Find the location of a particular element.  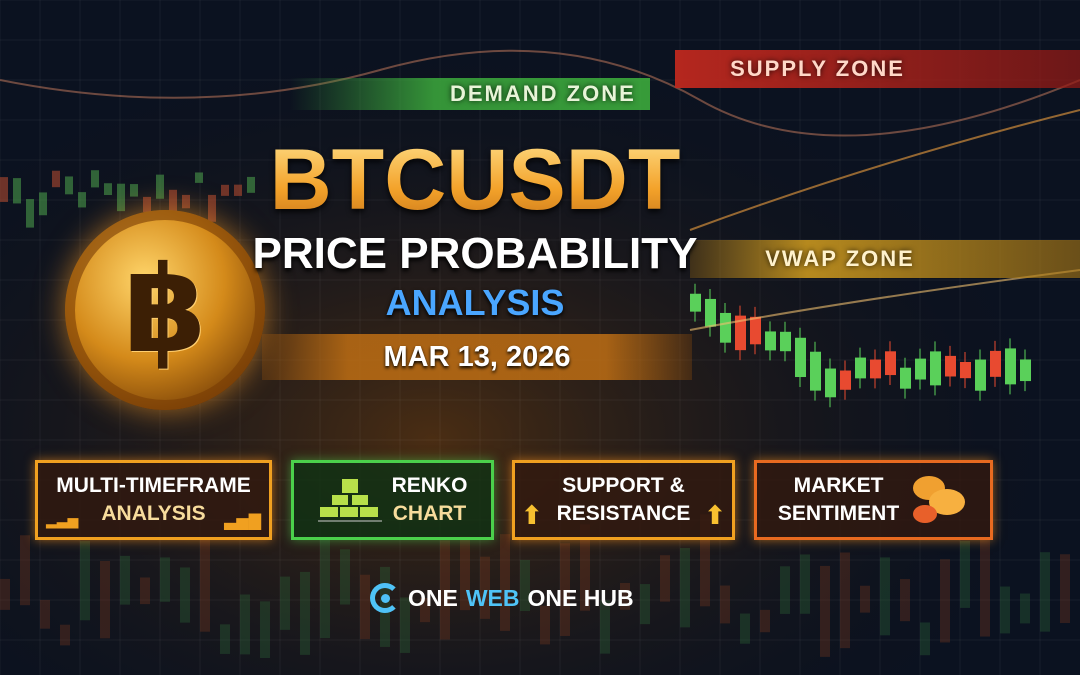

feature-label: MARKET is located at coordinates (838, 485).